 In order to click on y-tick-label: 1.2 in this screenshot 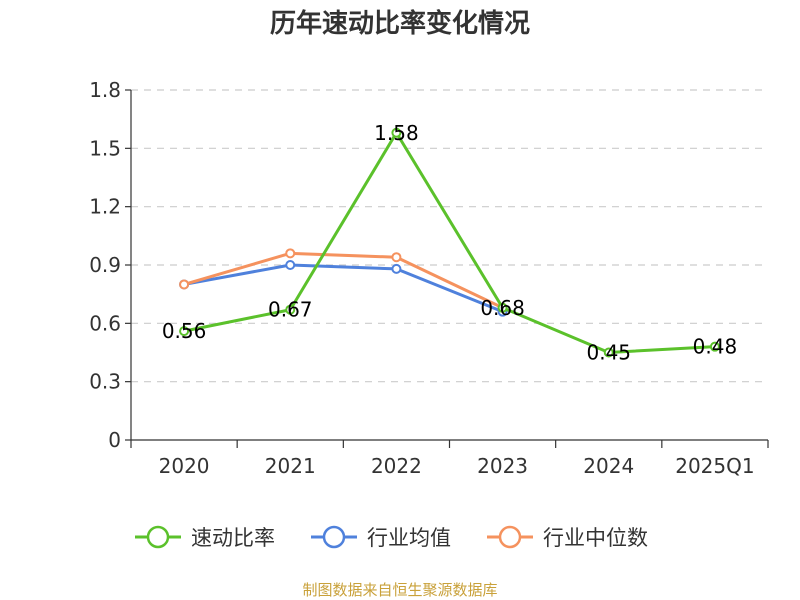, I will do `click(105, 207)`.